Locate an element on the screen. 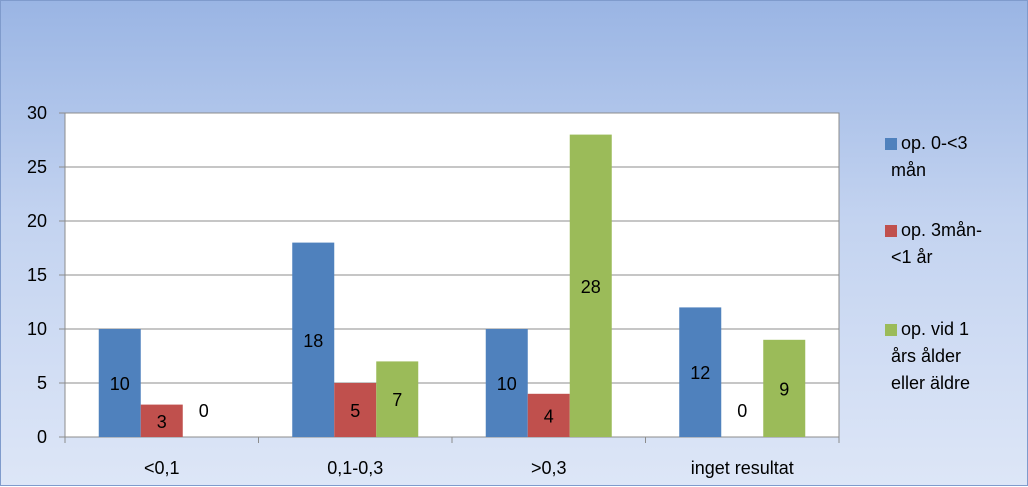 The height and width of the screenshot is (487, 1028). y-tick-label: 0 is located at coordinates (42, 437).